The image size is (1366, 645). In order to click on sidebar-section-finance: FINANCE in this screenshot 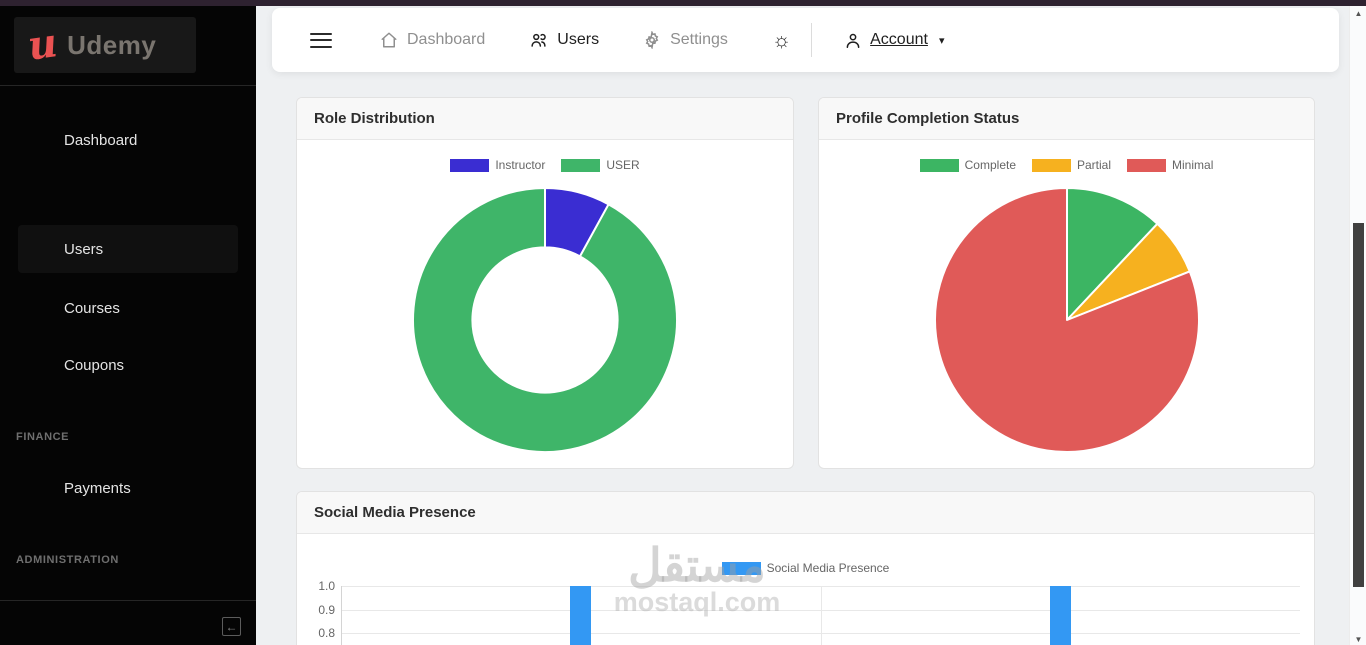, I will do `click(43, 437)`.